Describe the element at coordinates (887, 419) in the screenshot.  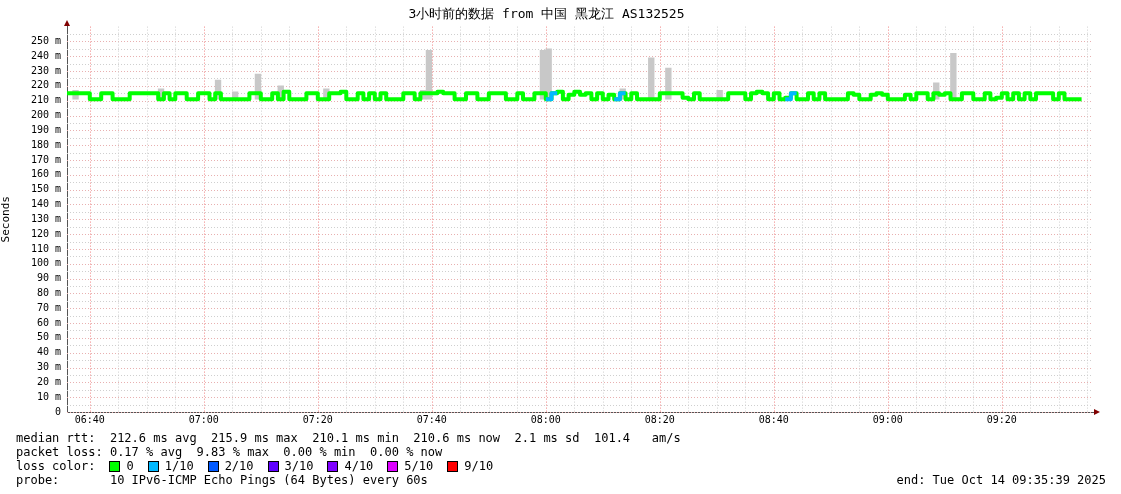
I see `x-tick-label: 09:00` at that location.